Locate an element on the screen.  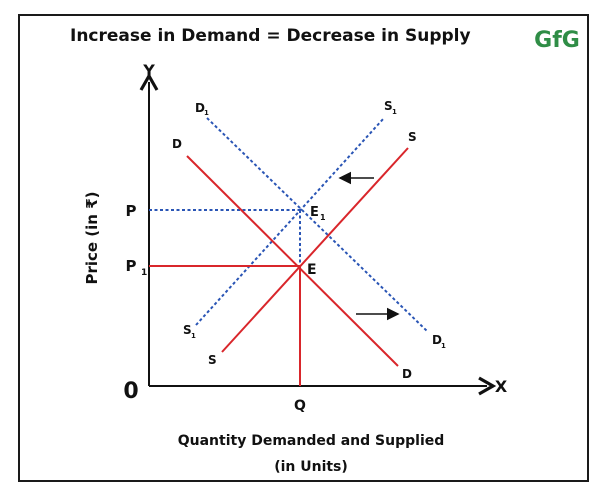
equilibrium-label-e1: E is located at coordinates (314, 212).